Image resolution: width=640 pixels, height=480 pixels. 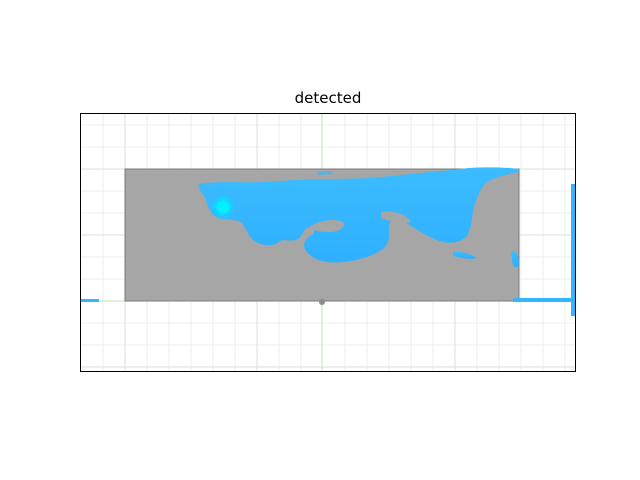 I want to click on figure-title: detected, so click(x=328, y=98).